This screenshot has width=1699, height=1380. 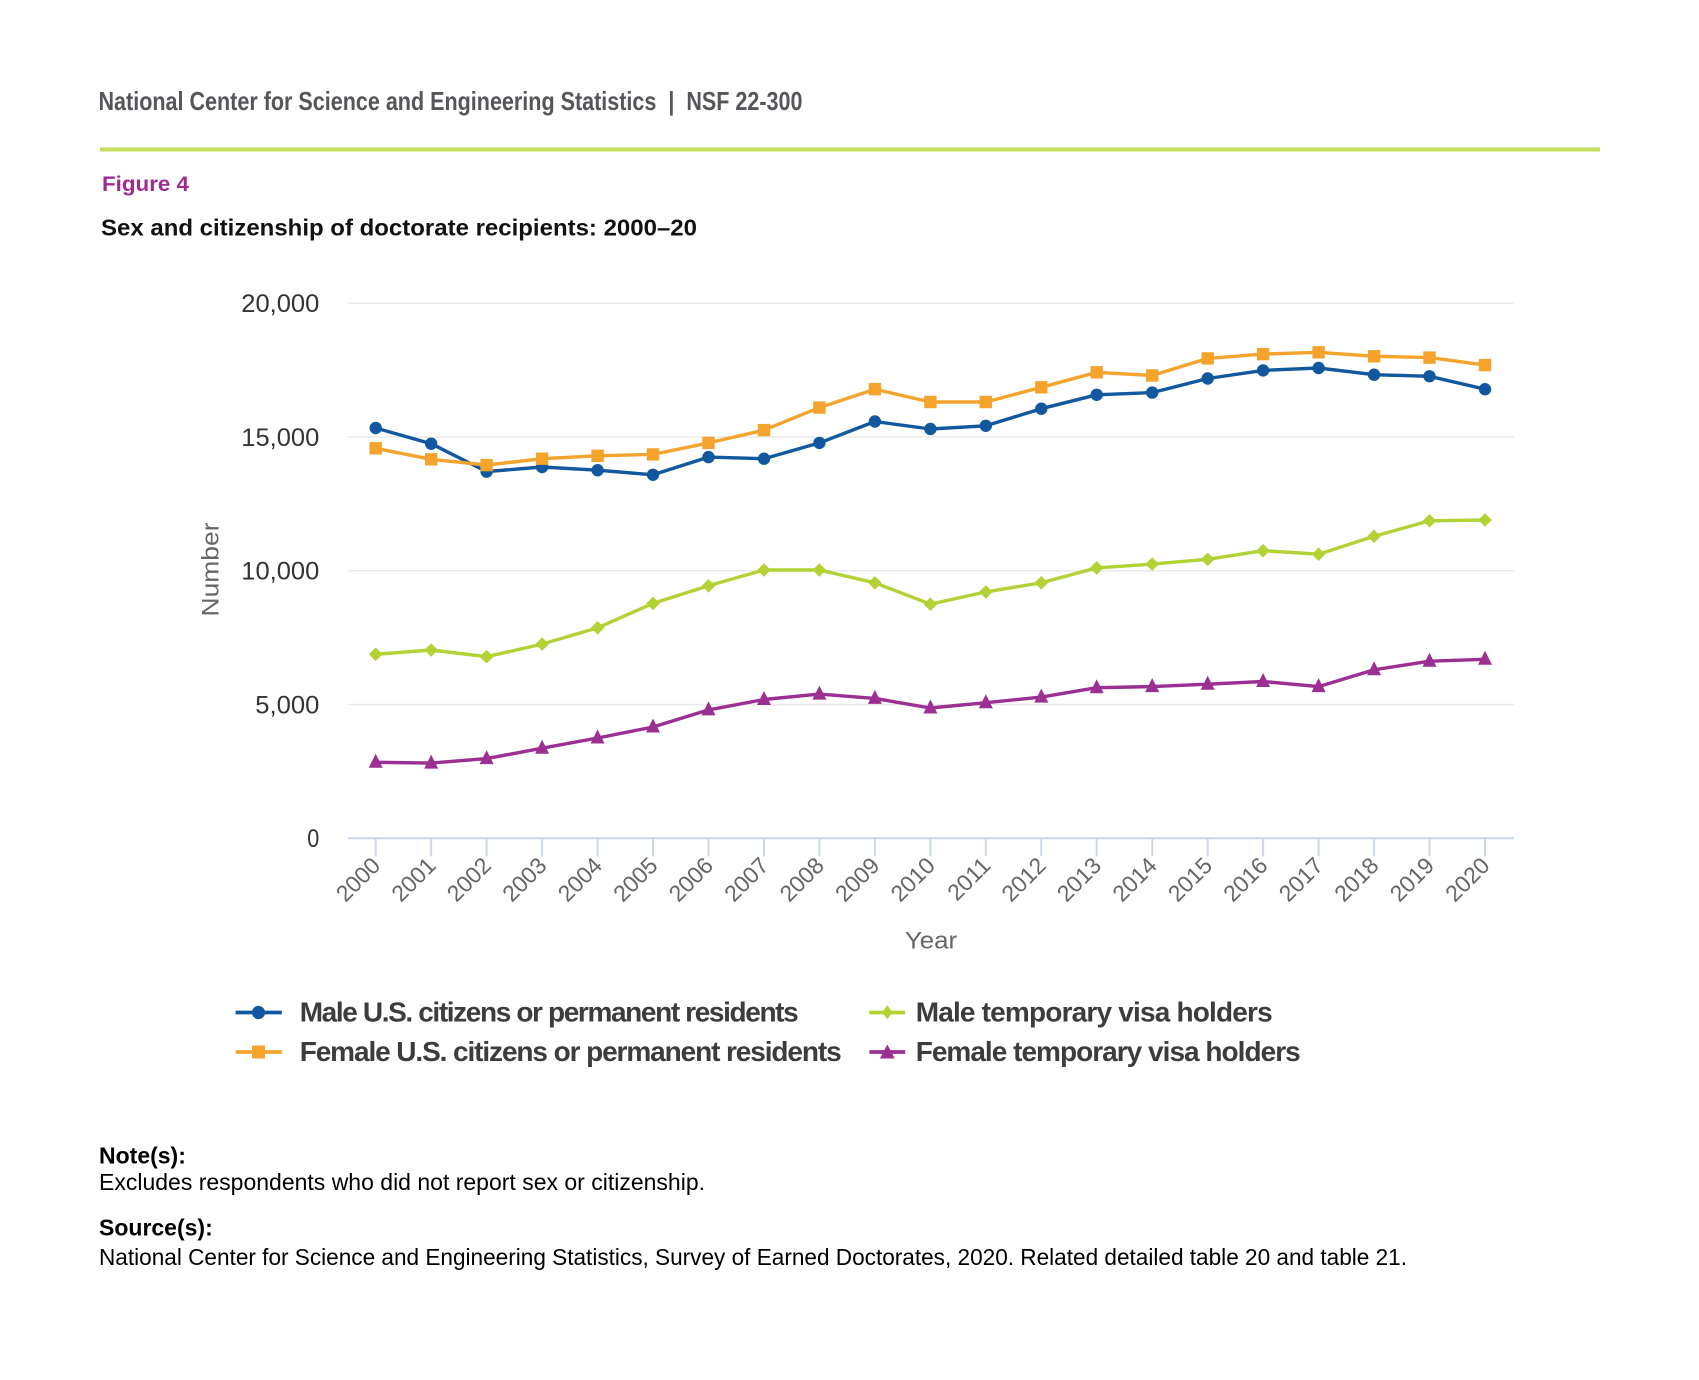 What do you see at coordinates (931, 941) in the screenshot?
I see `svg-text: Year` at bounding box center [931, 941].